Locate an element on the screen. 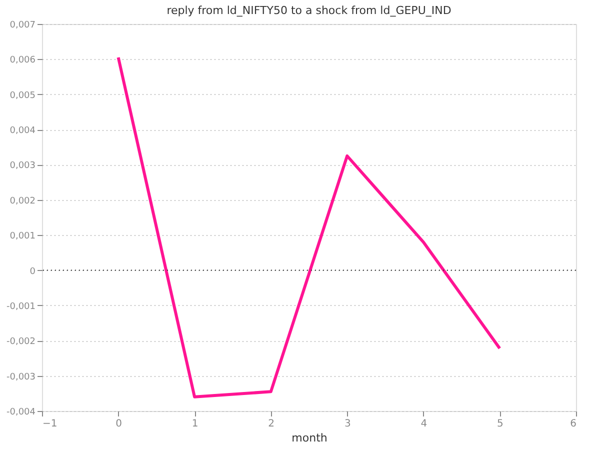  y-tick-label: -0,002 is located at coordinates (21, 342).